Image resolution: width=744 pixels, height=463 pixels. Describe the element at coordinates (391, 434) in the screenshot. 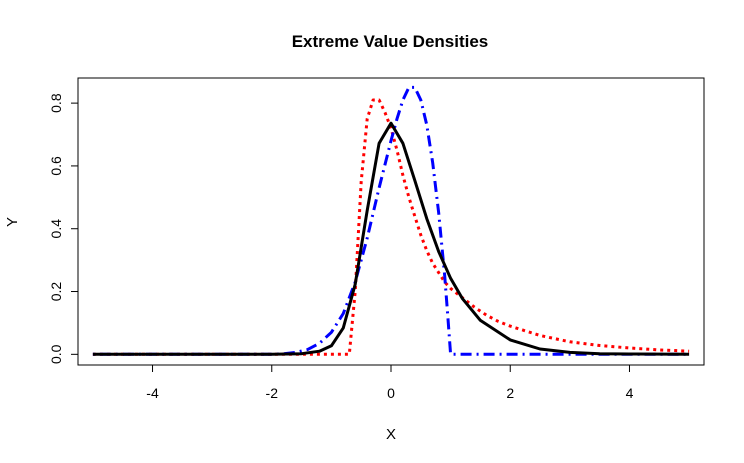

I see `x-axis-label: X` at that location.